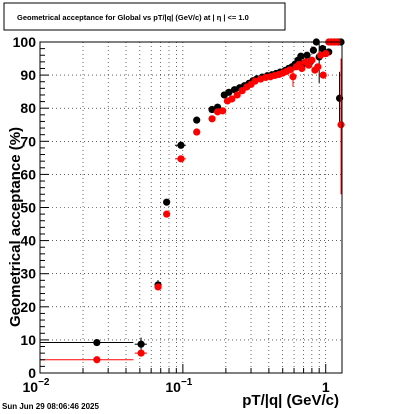 The width and height of the screenshot is (400, 414). Describe the element at coordinates (28, 174) in the screenshot. I see `y-tick-label: 60` at that location.